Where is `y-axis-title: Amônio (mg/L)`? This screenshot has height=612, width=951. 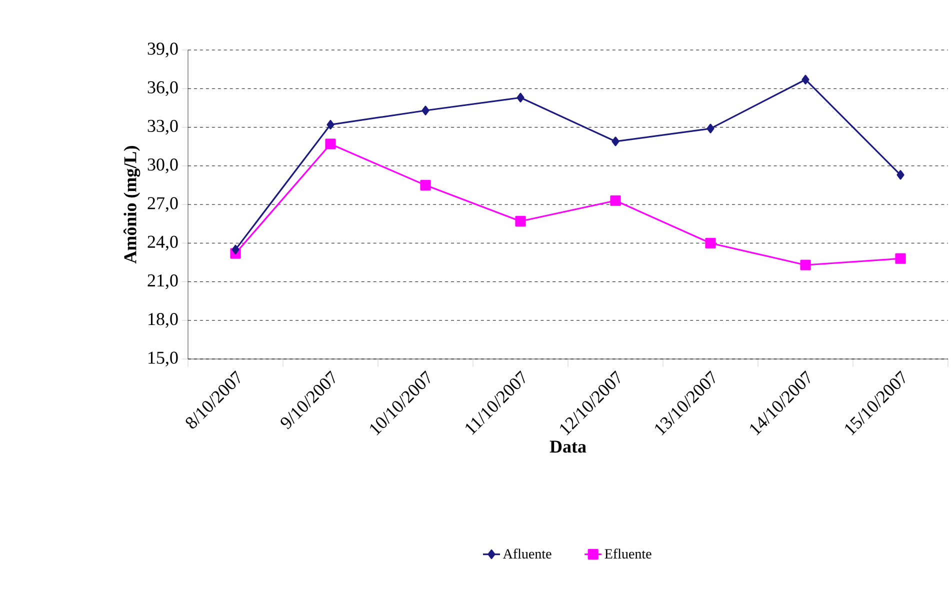
y-axis-title: Amônio (mg/L) is located at coordinates (131, 205).